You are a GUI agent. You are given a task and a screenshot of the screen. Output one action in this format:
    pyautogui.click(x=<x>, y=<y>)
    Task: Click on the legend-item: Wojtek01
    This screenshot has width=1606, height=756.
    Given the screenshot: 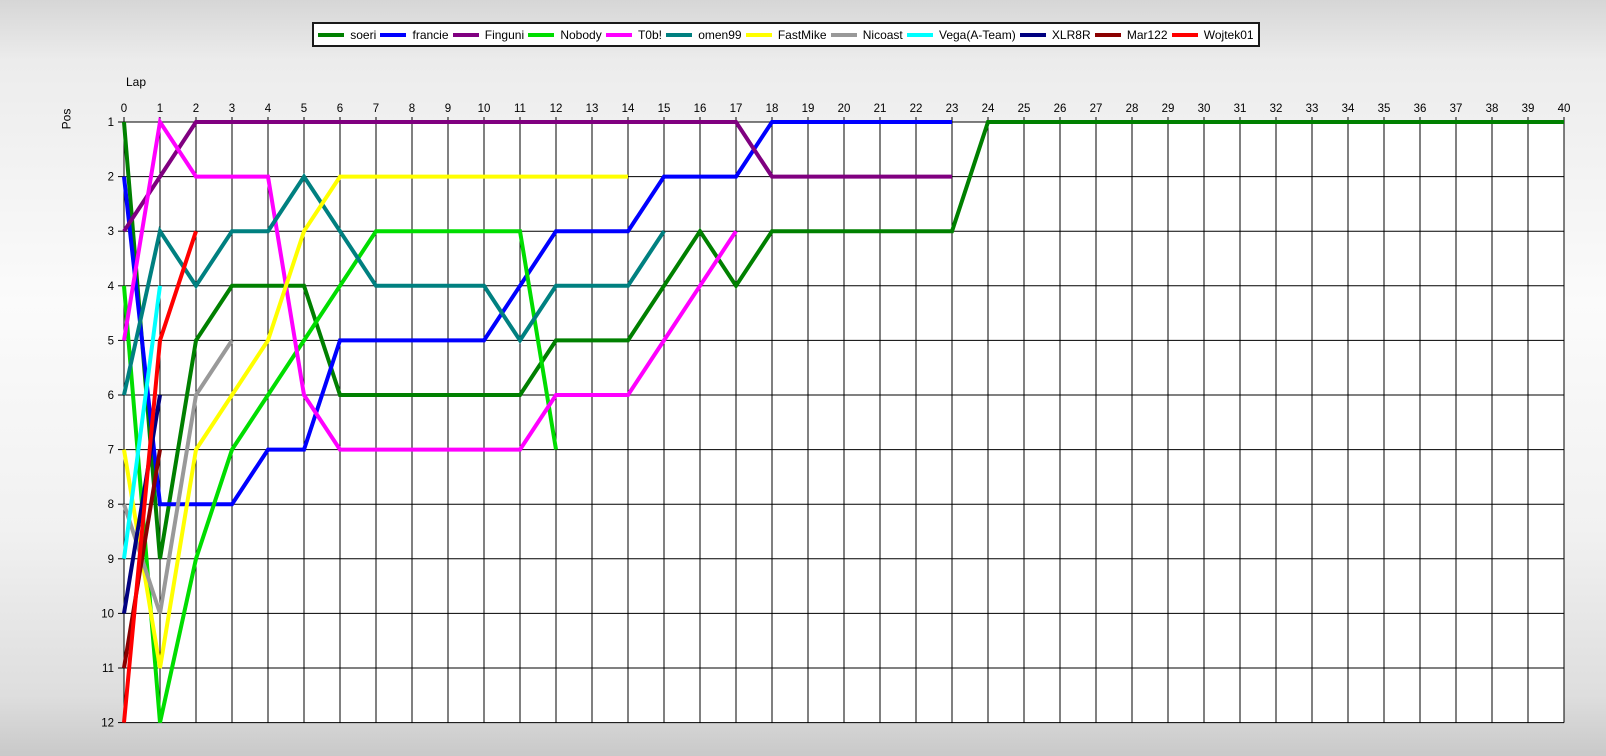 What is the action you would take?
    pyautogui.click(x=1212, y=34)
    